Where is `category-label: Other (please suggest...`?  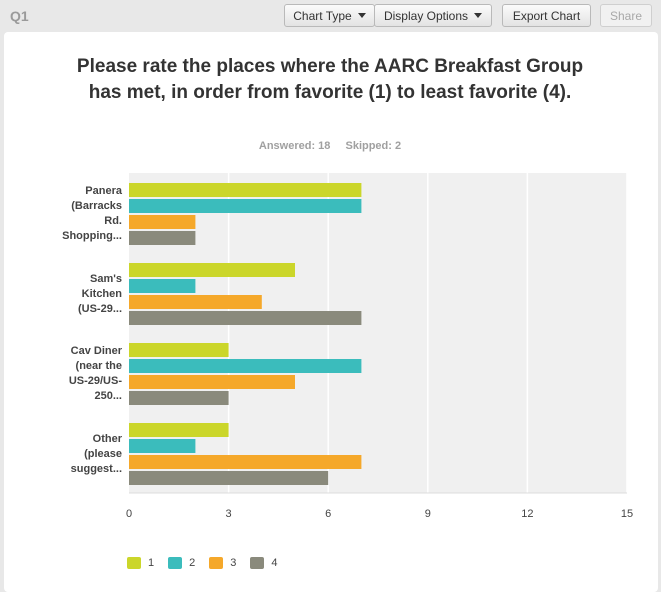
category-label: Other (please suggest... is located at coordinates (67, 454).